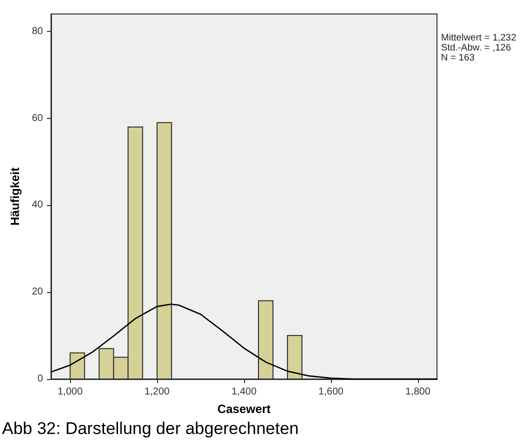 The image size is (523, 441). Describe the element at coordinates (331, 392) in the screenshot. I see `x-tick-label: 1,600` at that location.